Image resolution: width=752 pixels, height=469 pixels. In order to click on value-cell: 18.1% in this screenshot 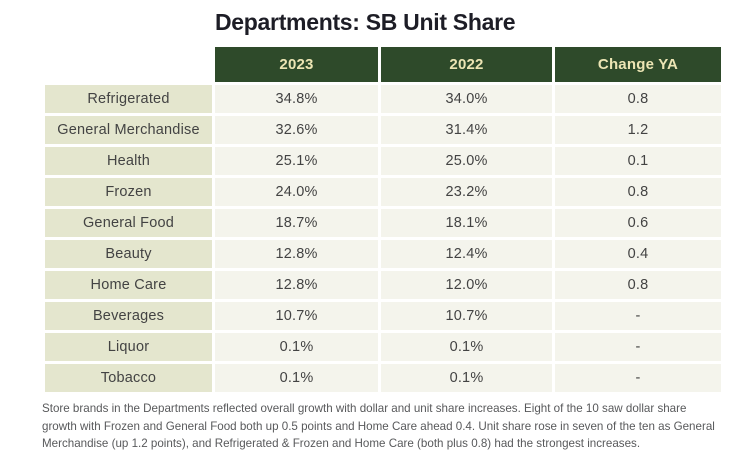, I will do `click(466, 223)`.